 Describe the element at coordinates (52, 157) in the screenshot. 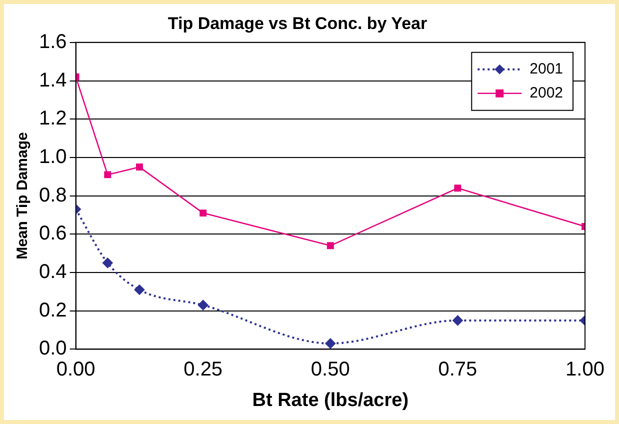

I see `y-tick-label: 1.0` at that location.